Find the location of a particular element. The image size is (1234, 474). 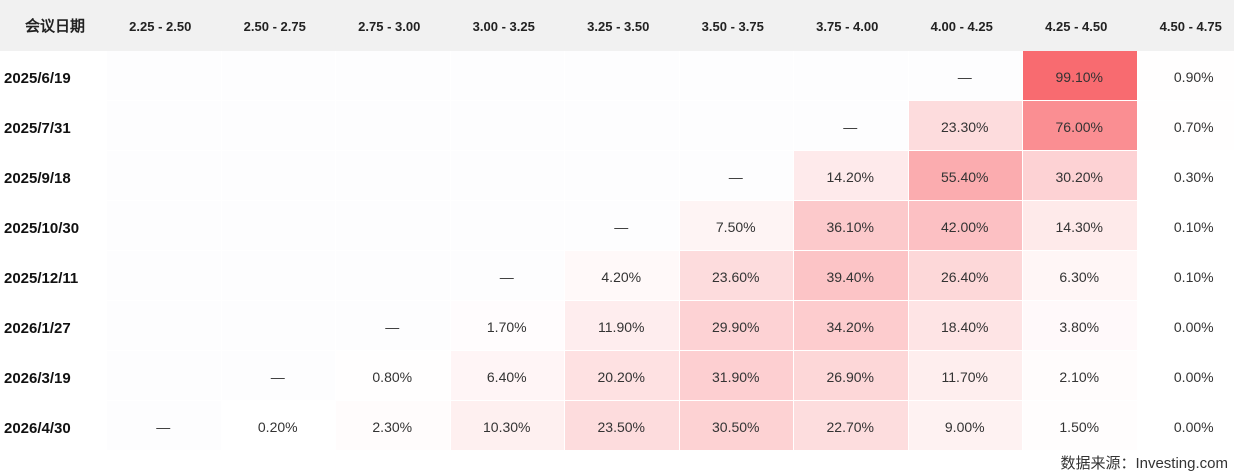

cell-probability: 20.20% is located at coordinates (621, 377).